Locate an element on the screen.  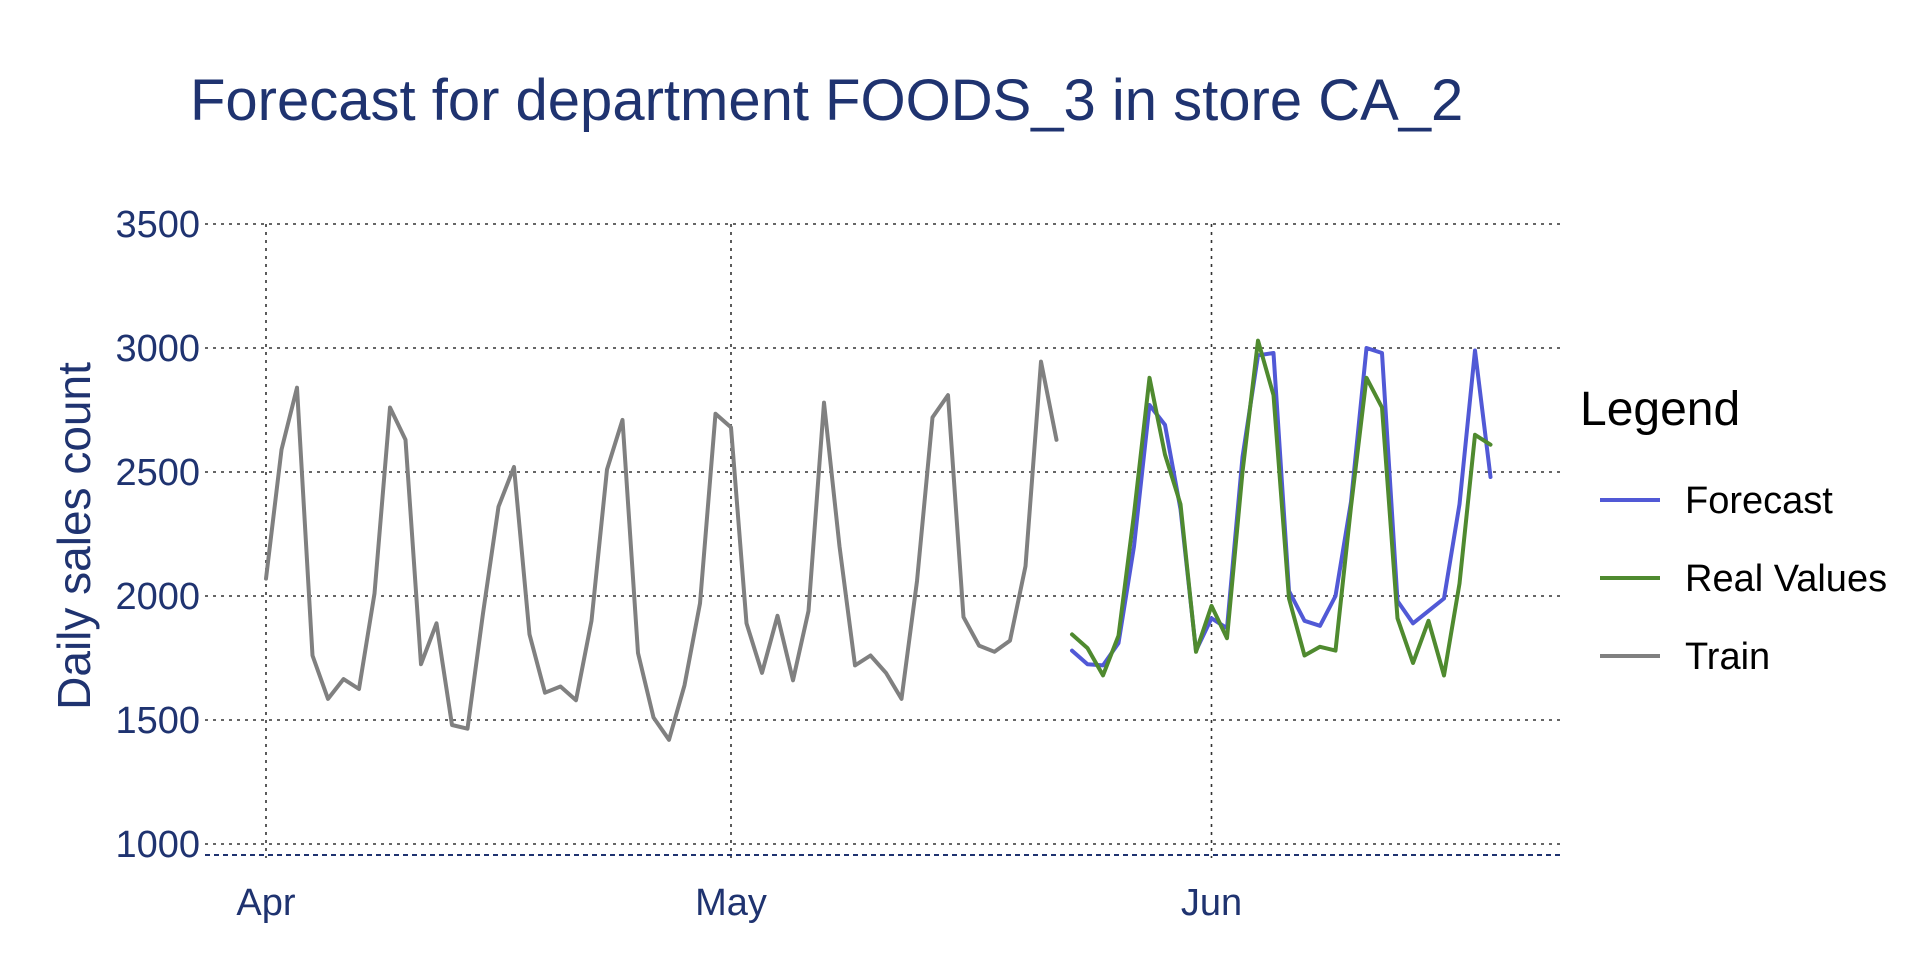
y-tick-label: 1000 is located at coordinates (157, 845).